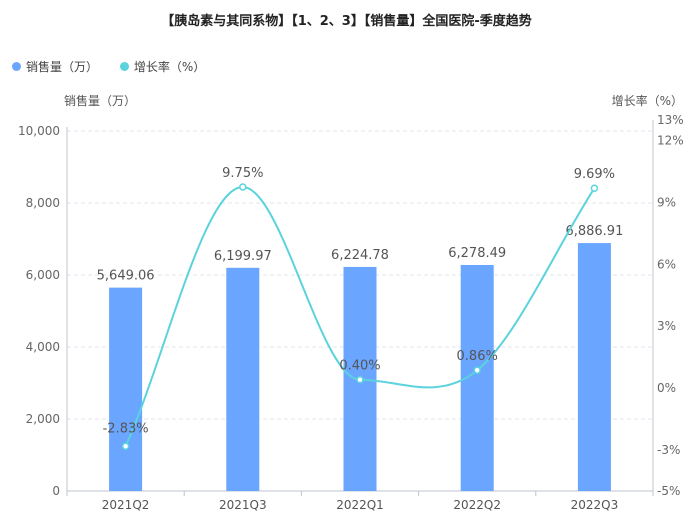 This screenshot has width=693, height=517. What do you see at coordinates (43, 347) in the screenshot?
I see `y-left-tick-label: 4,000` at bounding box center [43, 347].